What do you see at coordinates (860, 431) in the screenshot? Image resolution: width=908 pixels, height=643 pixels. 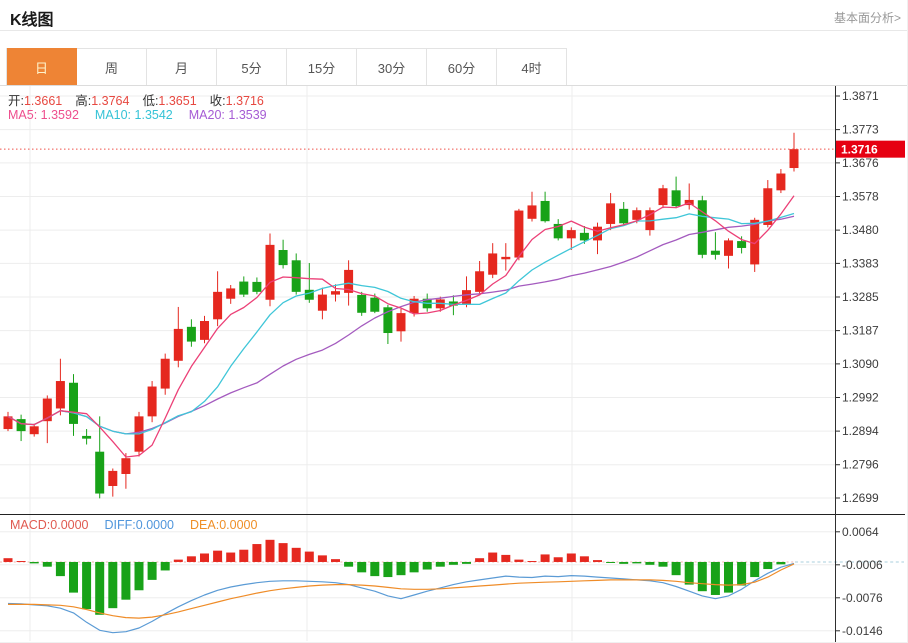 I see `price-tick-label: 1.2894` at bounding box center [860, 431].